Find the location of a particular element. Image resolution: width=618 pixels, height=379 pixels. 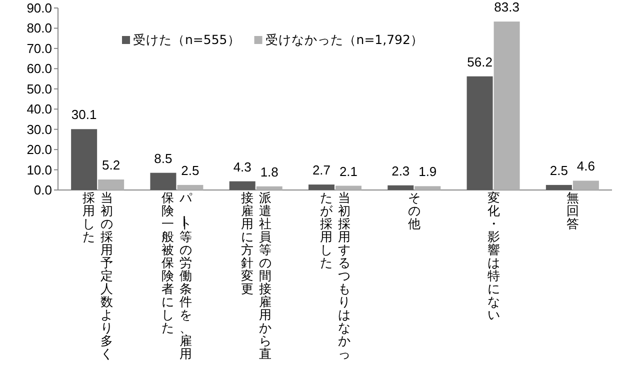

data-label: 4.6 is located at coordinates (585, 166).